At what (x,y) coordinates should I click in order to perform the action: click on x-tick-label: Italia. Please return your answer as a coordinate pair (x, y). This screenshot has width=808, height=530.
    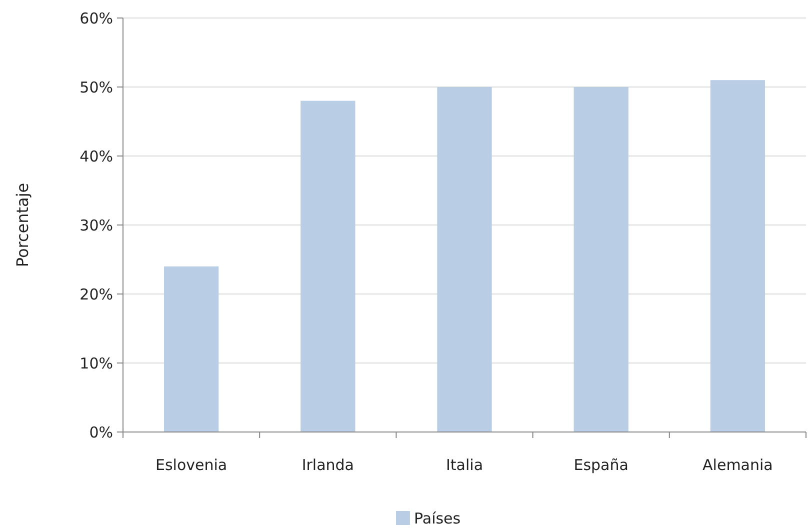
    Looking at the image, I should click on (465, 465).